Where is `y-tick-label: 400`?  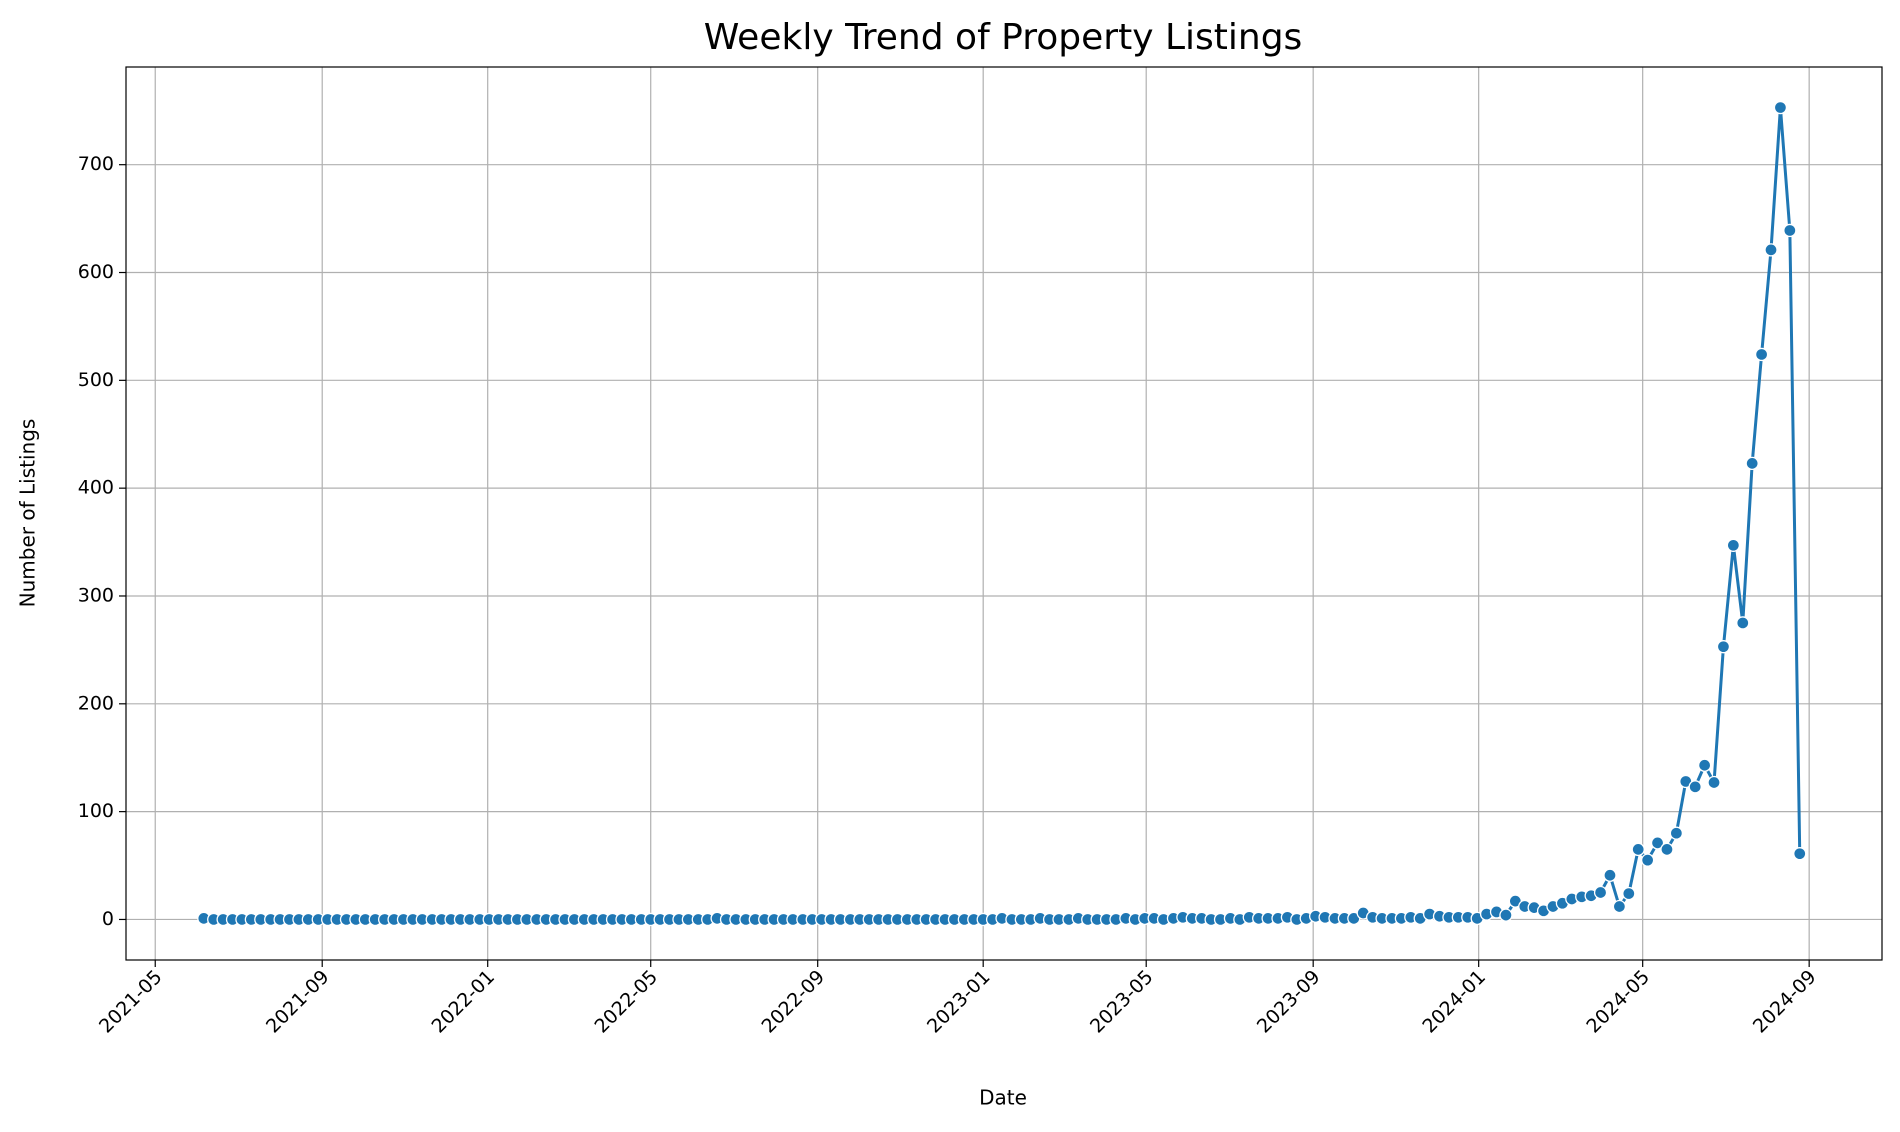
y-tick-label: 400 is located at coordinates (96, 488).